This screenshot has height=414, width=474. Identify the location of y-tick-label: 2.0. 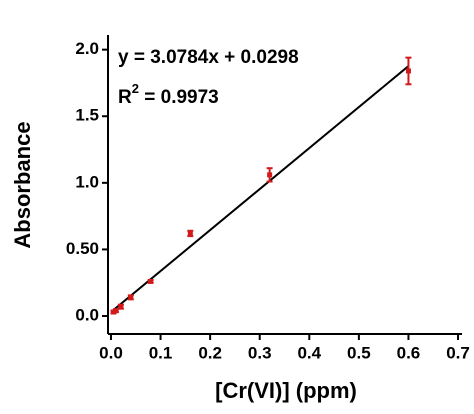
(87, 48).